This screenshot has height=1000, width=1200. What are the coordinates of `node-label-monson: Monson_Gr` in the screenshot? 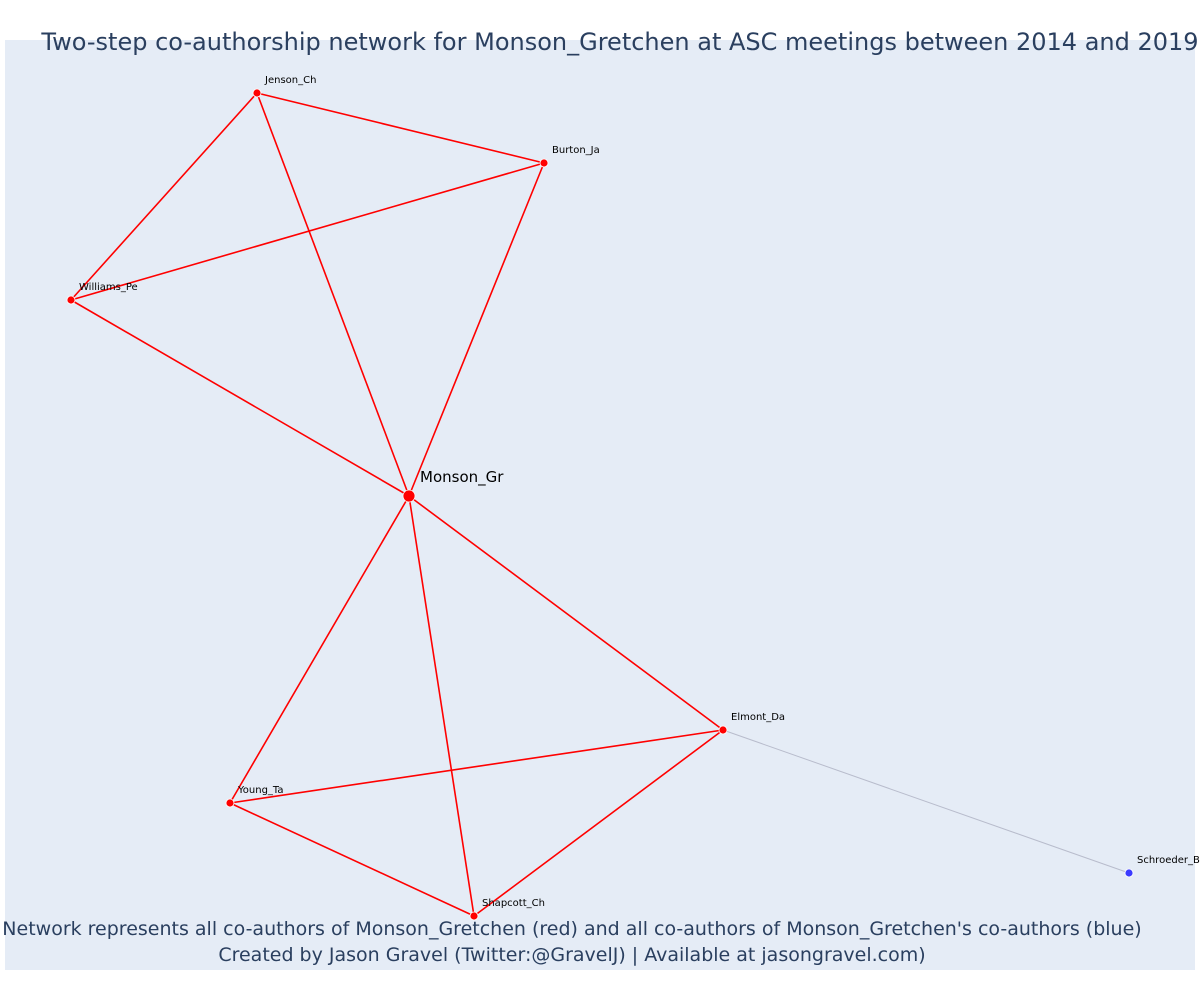 It's located at (462, 477).